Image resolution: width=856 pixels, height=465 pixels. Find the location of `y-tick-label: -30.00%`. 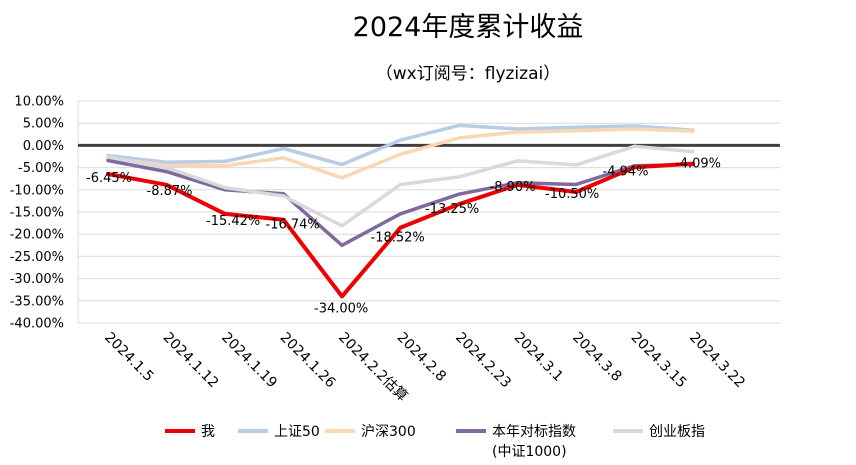

y-tick-label: -30.00% is located at coordinates (37, 279).